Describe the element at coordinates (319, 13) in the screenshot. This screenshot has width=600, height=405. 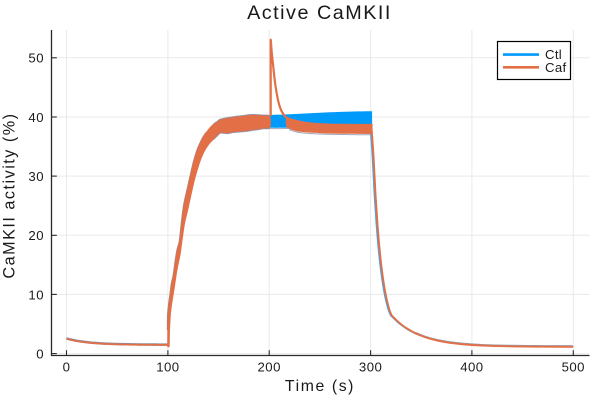
I see `svg-text: Active CaMKII` at that location.